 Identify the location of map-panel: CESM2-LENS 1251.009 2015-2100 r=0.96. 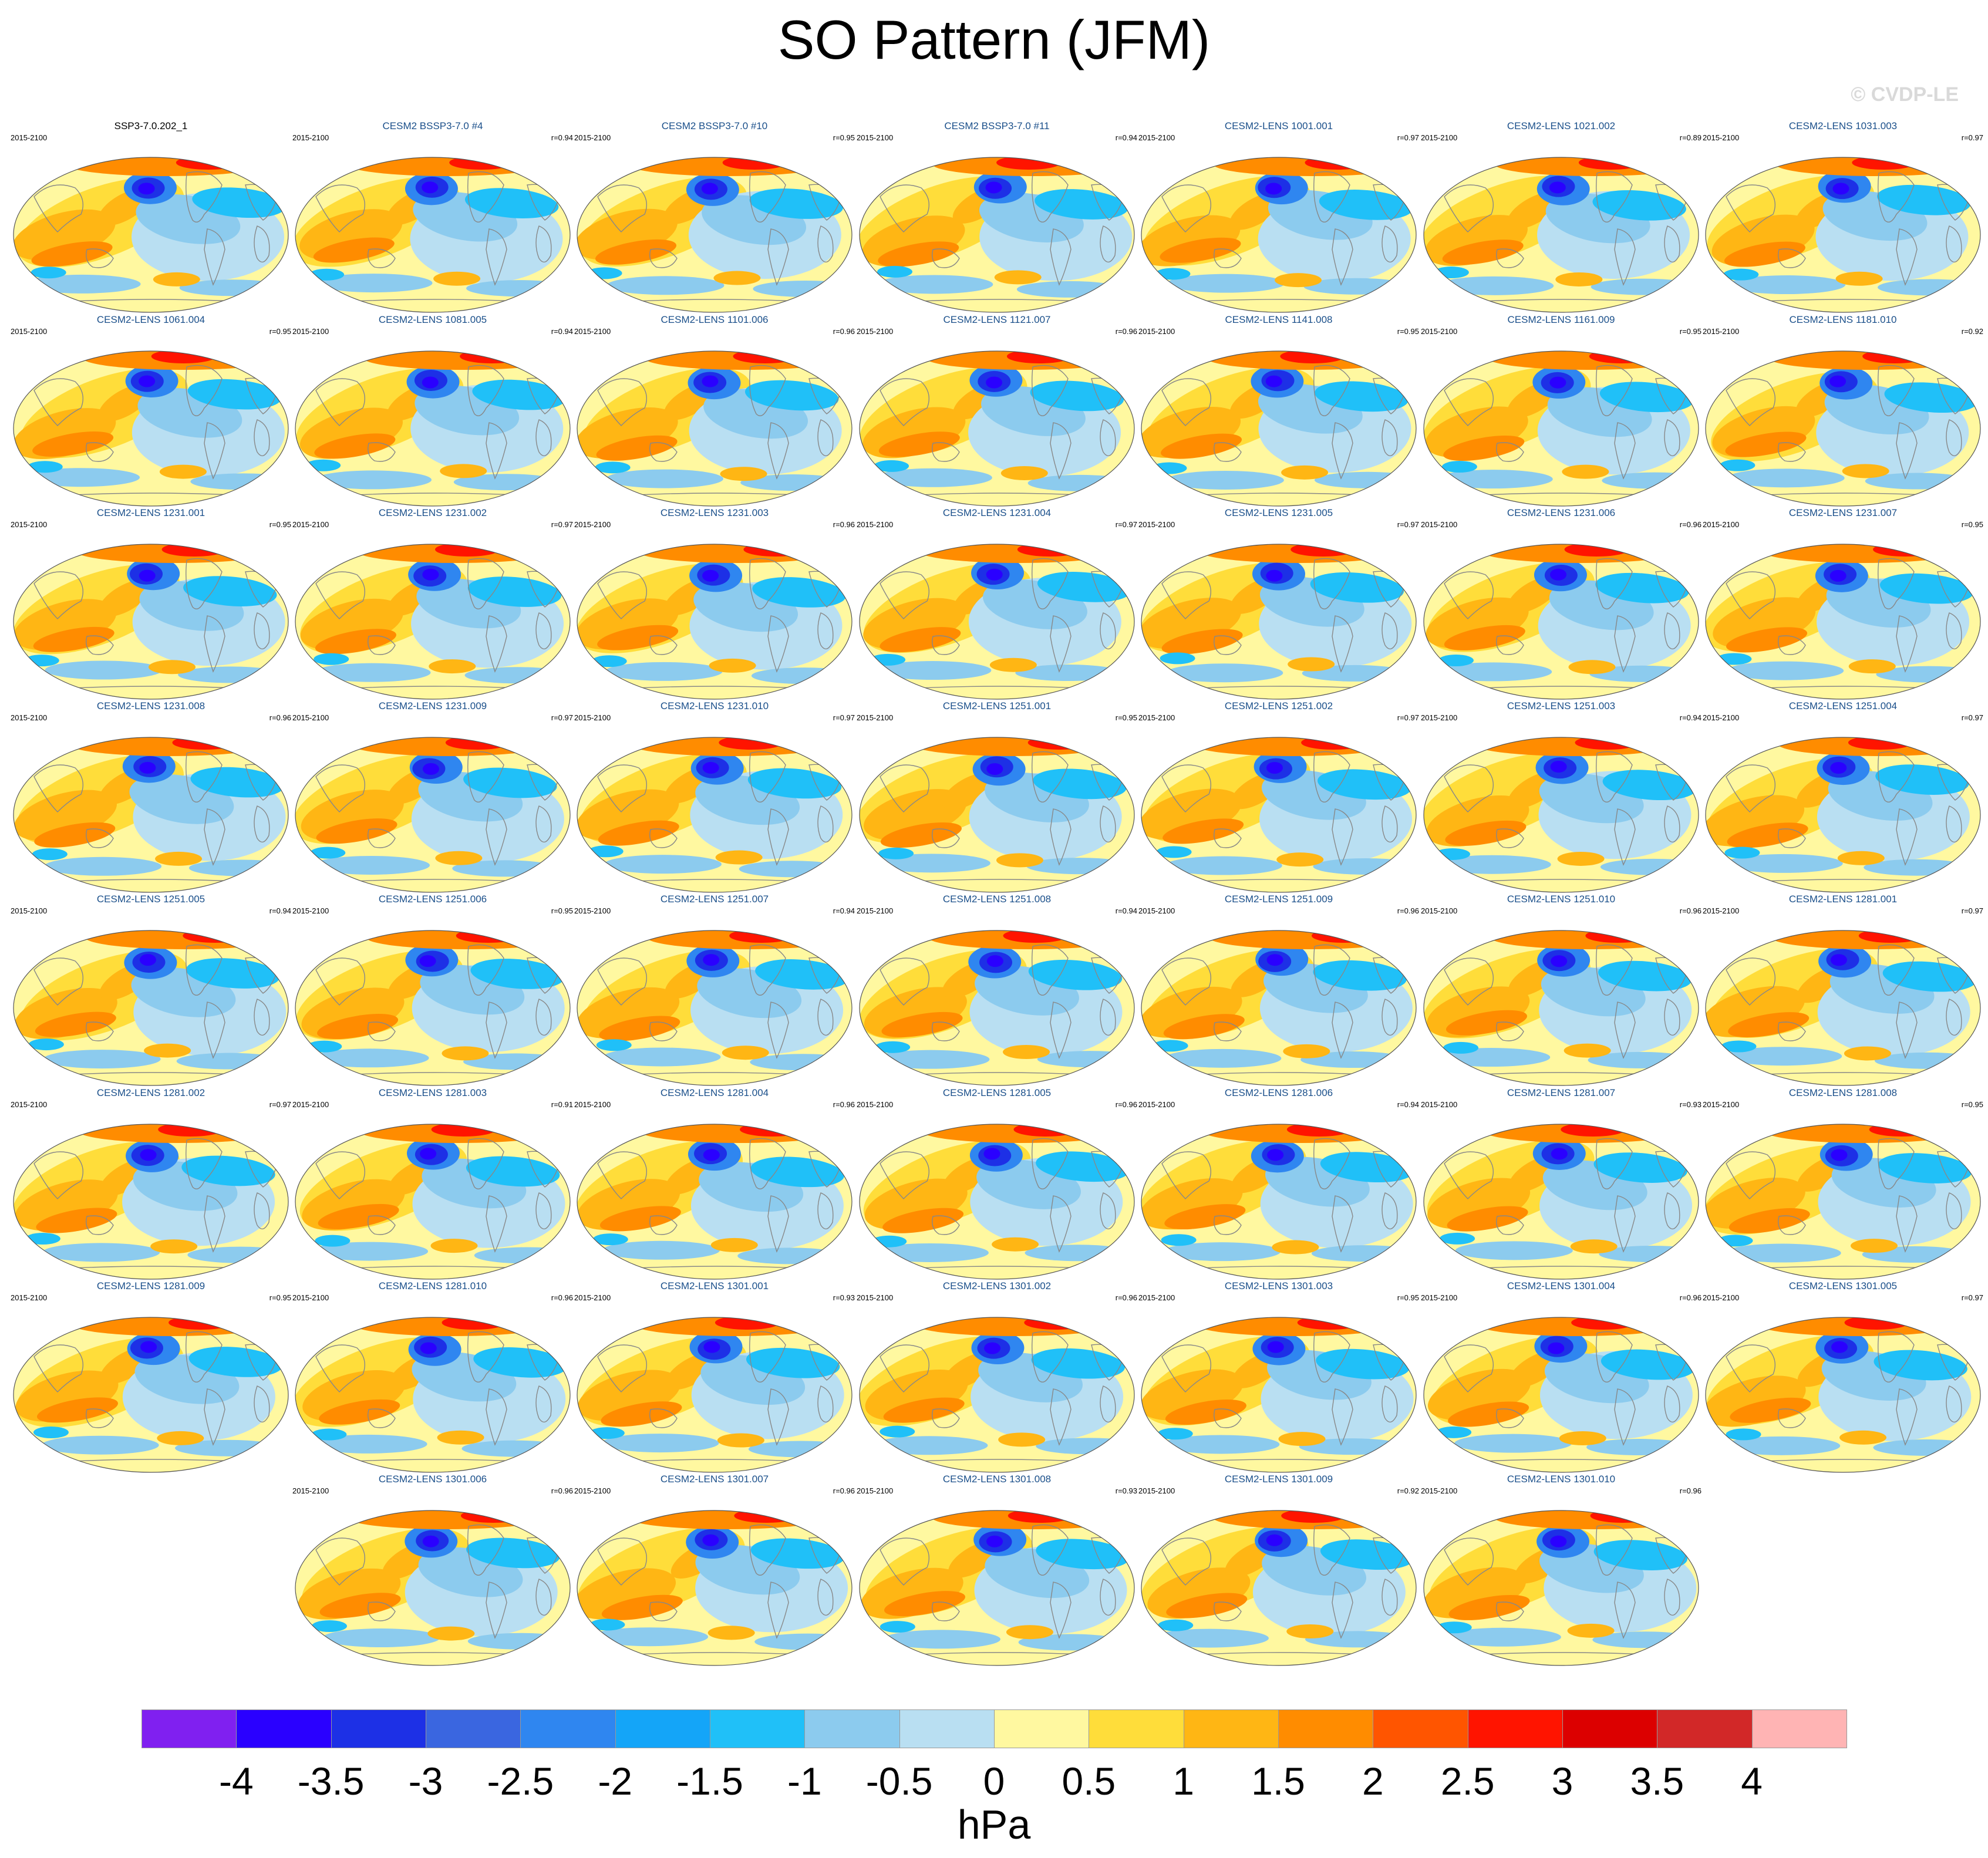
(1279, 990).